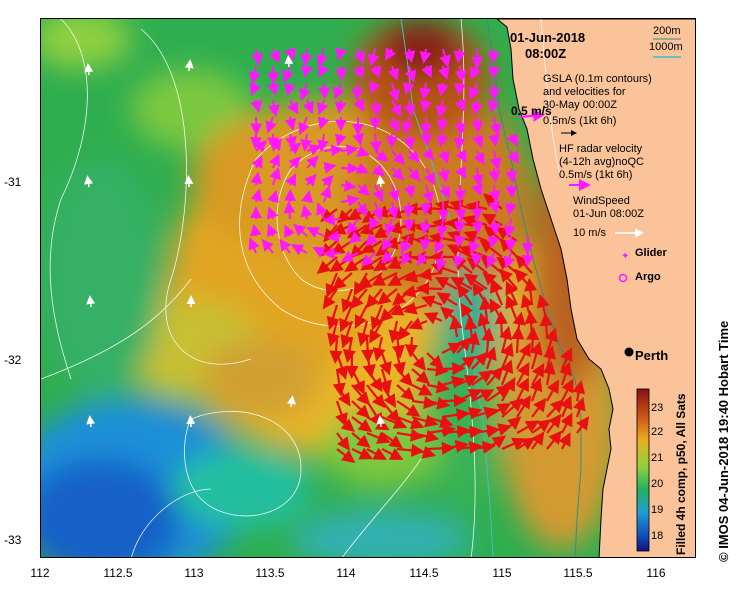  I want to click on gsla-scale-arrow, so click(531, 115).